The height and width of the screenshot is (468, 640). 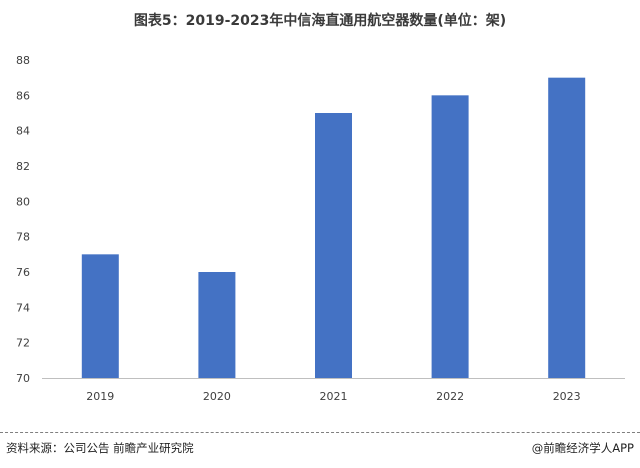 I want to click on y-tick-label: 70, so click(x=23, y=378).